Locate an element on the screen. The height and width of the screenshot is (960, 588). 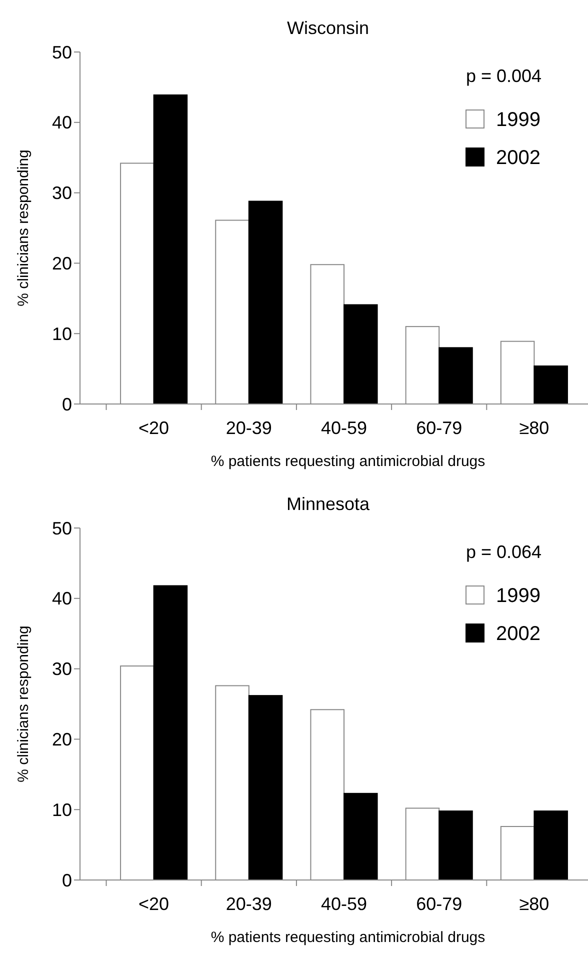
annotation: p = 0.064 is located at coordinates (504, 552).